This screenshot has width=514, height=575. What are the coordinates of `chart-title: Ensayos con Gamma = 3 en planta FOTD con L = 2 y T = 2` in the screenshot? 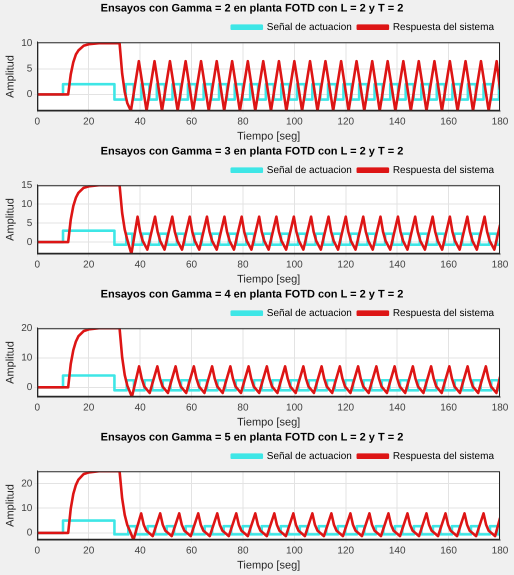 It's located at (252, 152).